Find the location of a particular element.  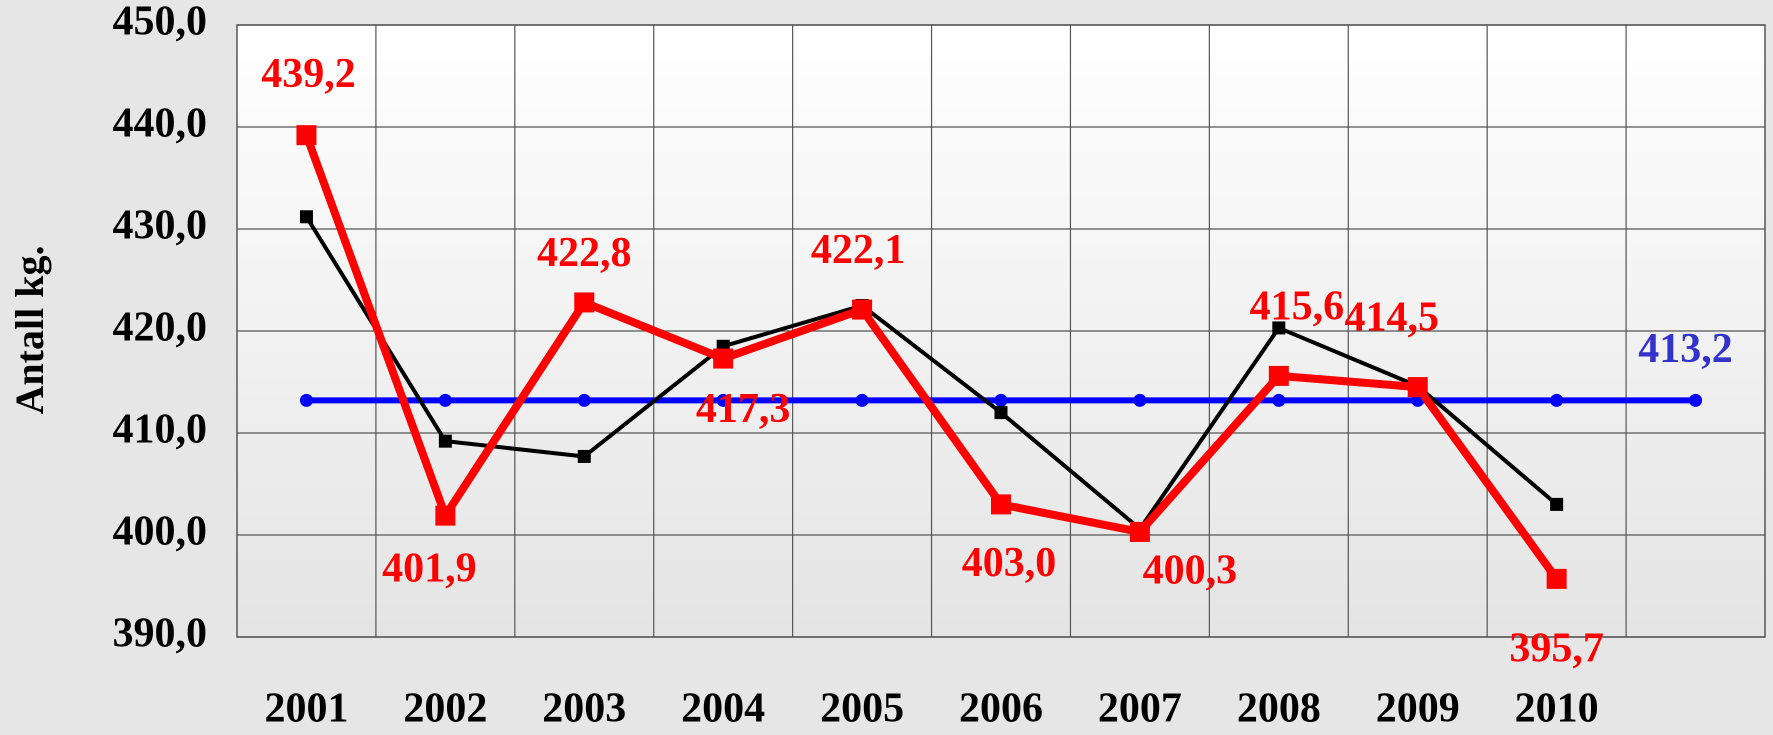

data-label: 403,0 is located at coordinates (1009, 563).